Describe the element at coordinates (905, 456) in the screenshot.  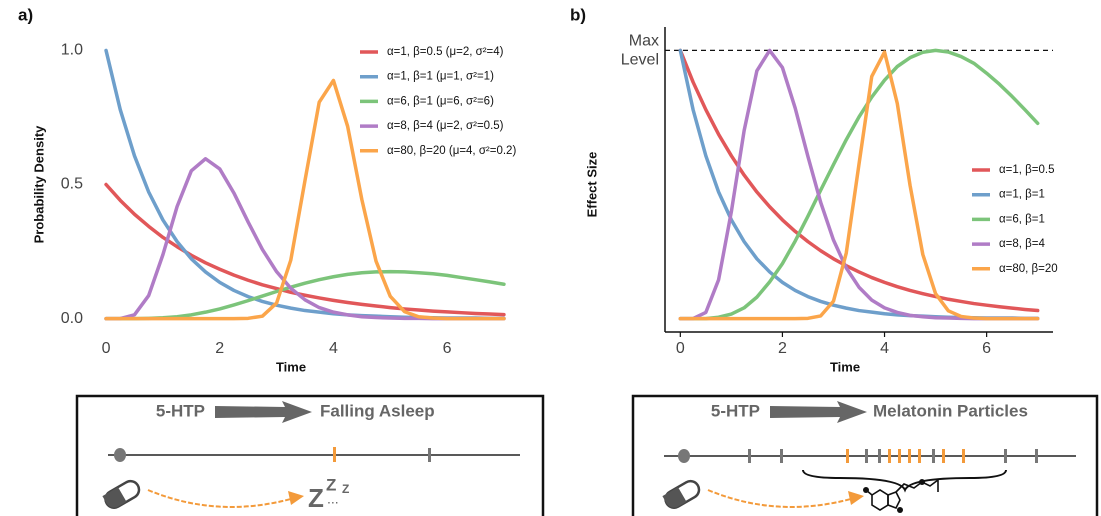
I see `timeline-orange-events` at that location.